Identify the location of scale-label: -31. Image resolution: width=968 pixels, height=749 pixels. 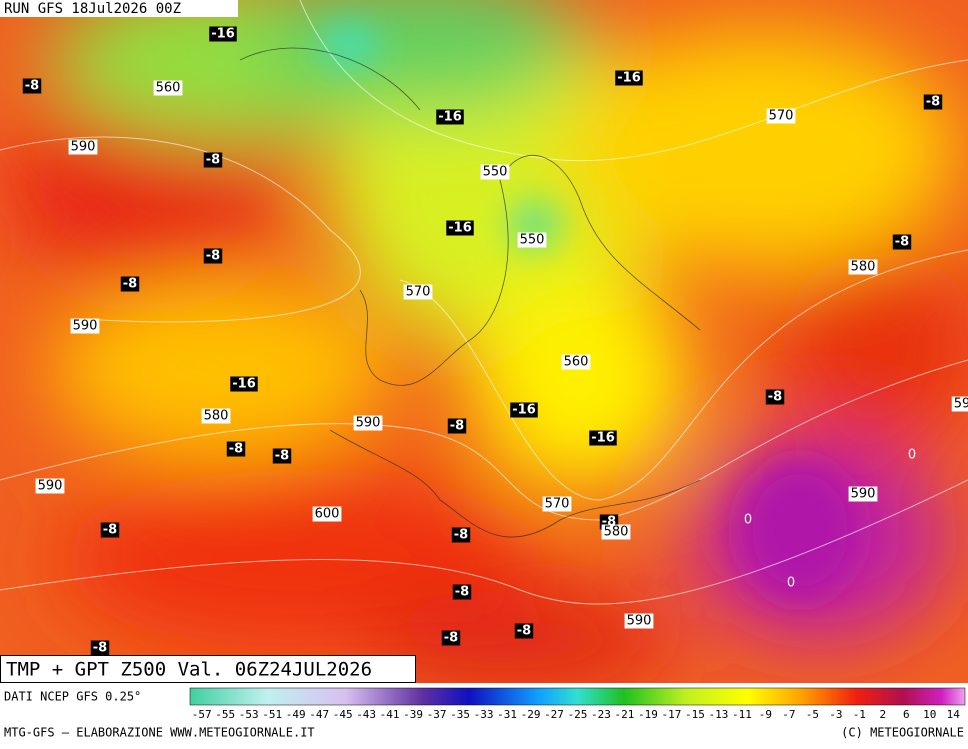
(507, 714).